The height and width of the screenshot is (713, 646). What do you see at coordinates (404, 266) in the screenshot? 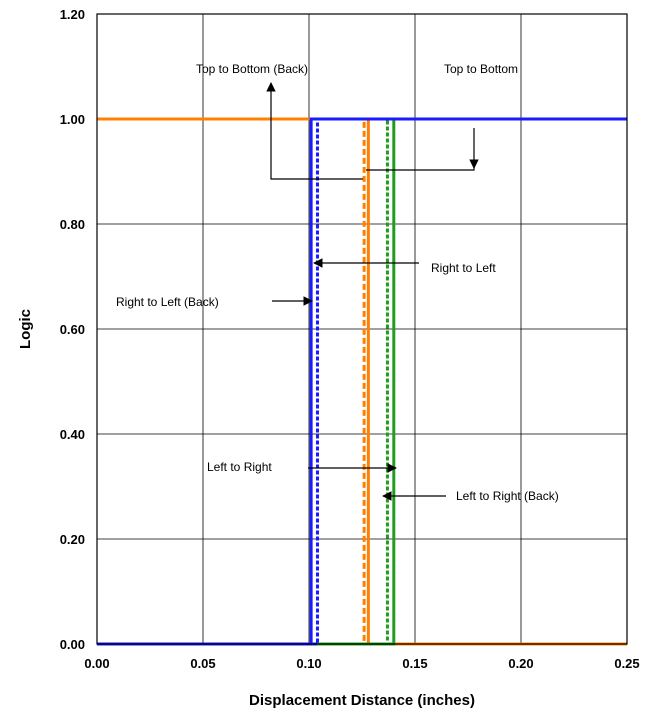
I see `annotation-right-to-left: Right to Left` at bounding box center [404, 266].